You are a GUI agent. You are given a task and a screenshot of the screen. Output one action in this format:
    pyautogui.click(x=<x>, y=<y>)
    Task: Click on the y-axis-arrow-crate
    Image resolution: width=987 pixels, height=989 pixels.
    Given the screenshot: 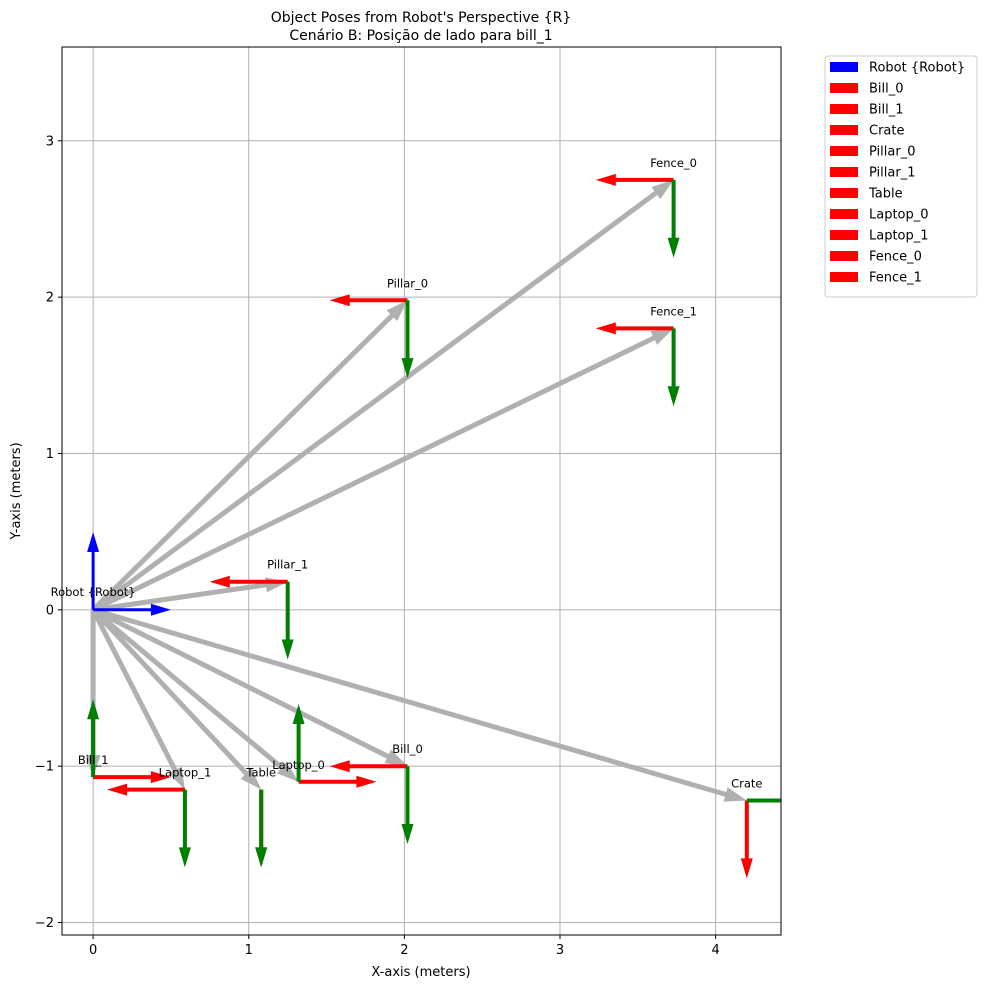 What is the action you would take?
    pyautogui.click(x=763, y=800)
    